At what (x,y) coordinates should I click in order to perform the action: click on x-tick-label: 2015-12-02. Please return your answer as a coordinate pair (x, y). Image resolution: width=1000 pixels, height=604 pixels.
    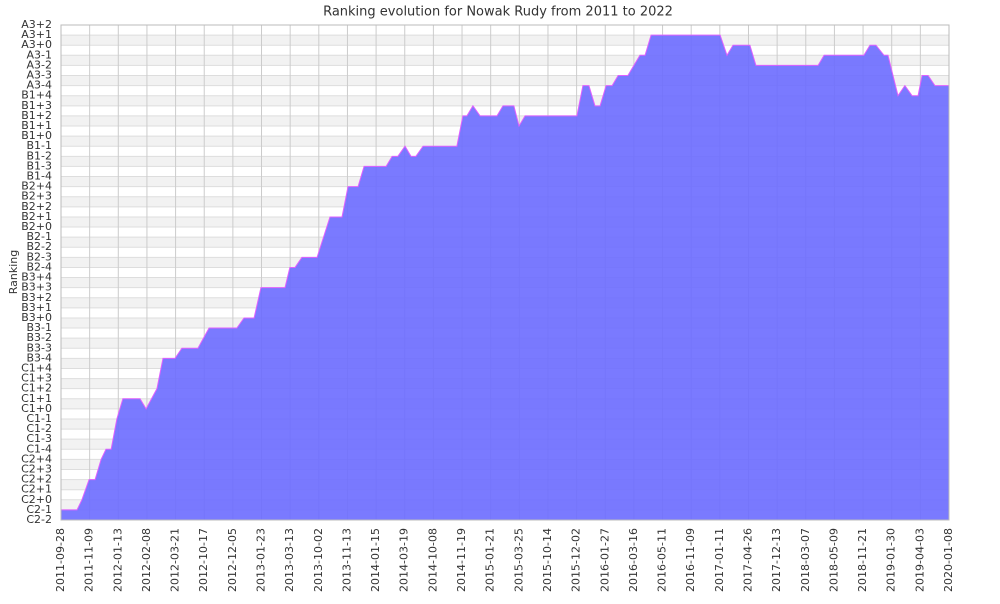
    Looking at the image, I should click on (576, 560).